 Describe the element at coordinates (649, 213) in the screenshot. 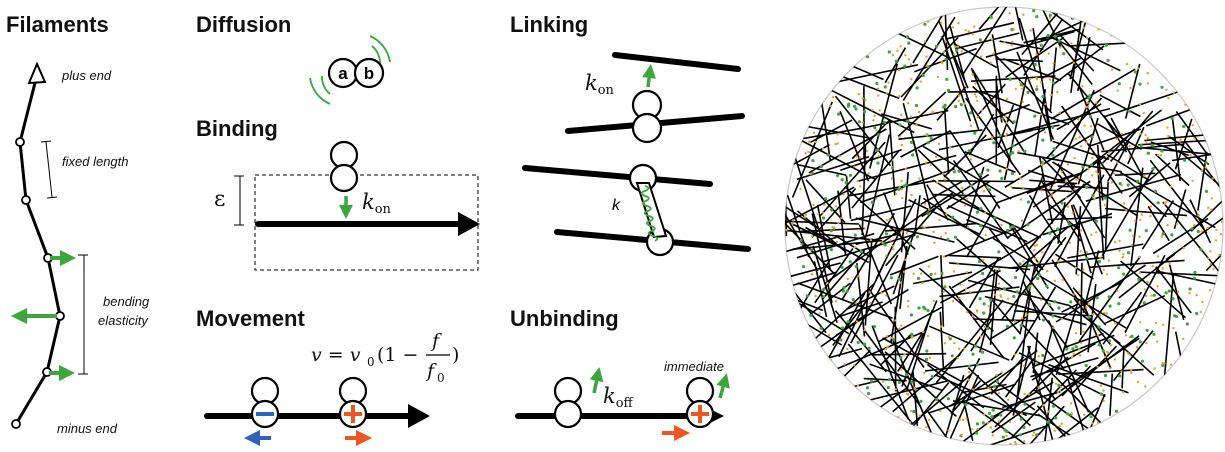

I see `spring-icon` at that location.